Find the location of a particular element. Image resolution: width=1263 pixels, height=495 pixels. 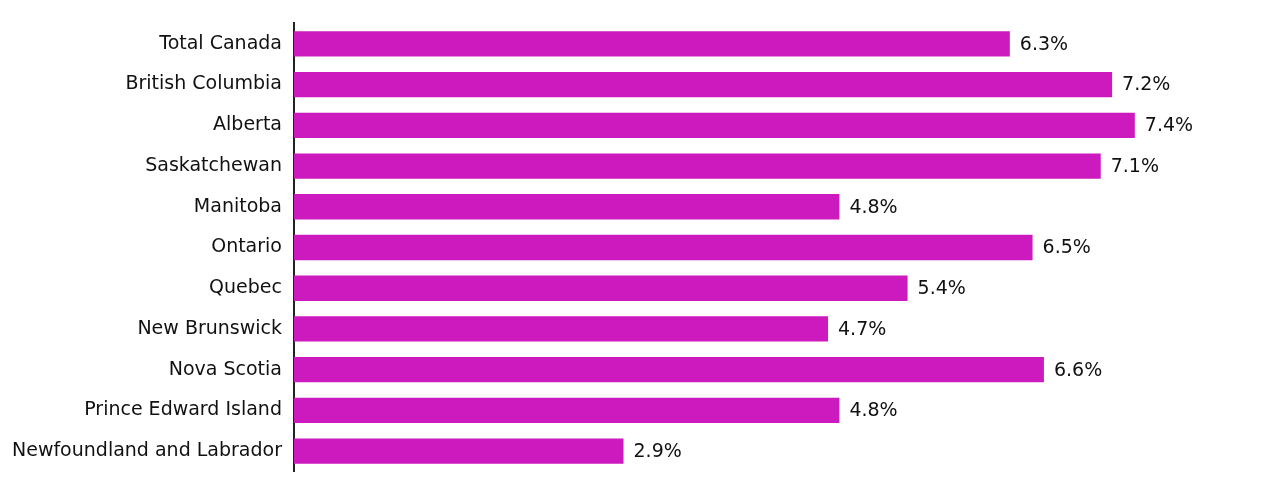

y-tick-label: British Columbia is located at coordinates (203, 82).